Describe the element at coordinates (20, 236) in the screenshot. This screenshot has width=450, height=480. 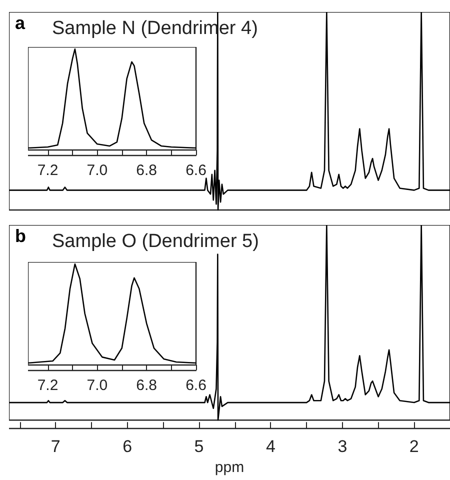
I see `annotation: b` at that location.